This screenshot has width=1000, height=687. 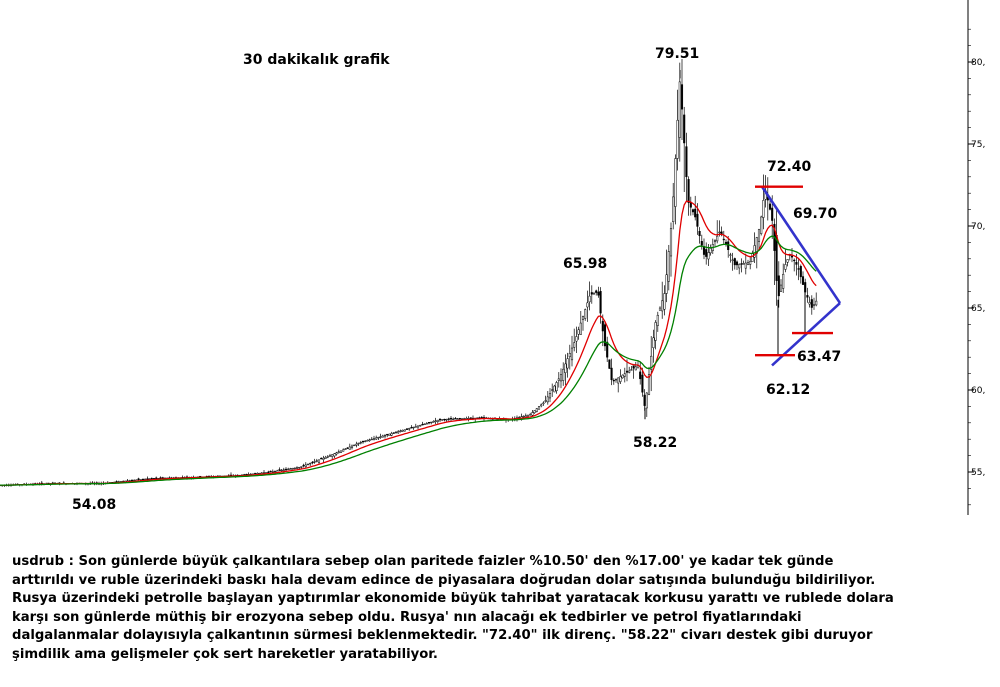 I want to click on price-label: 79.51, so click(x=677, y=54).